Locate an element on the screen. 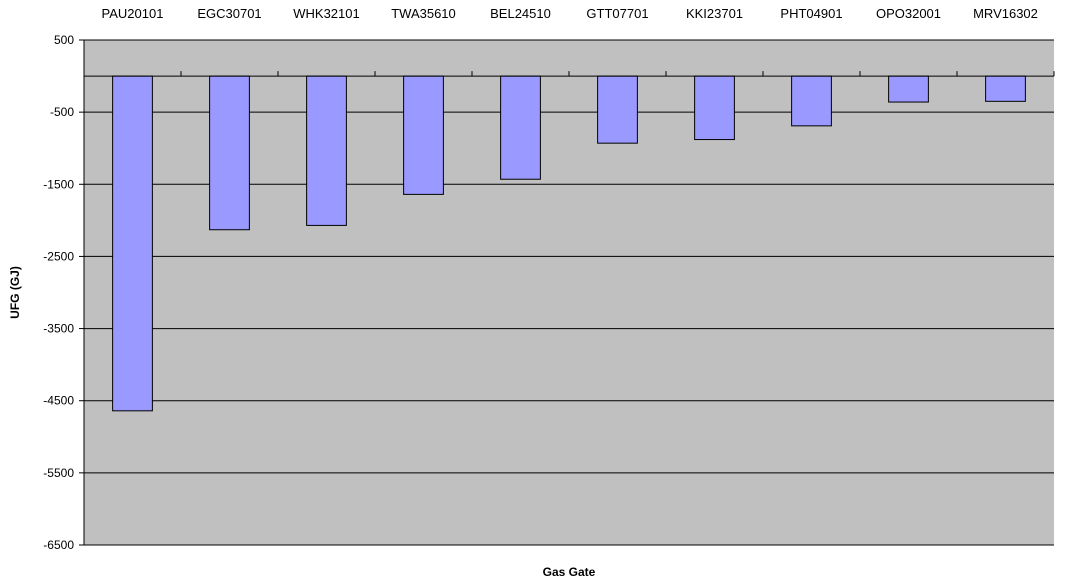 The width and height of the screenshot is (1069, 585). x-tick-label: EGC30701 is located at coordinates (229, 13).